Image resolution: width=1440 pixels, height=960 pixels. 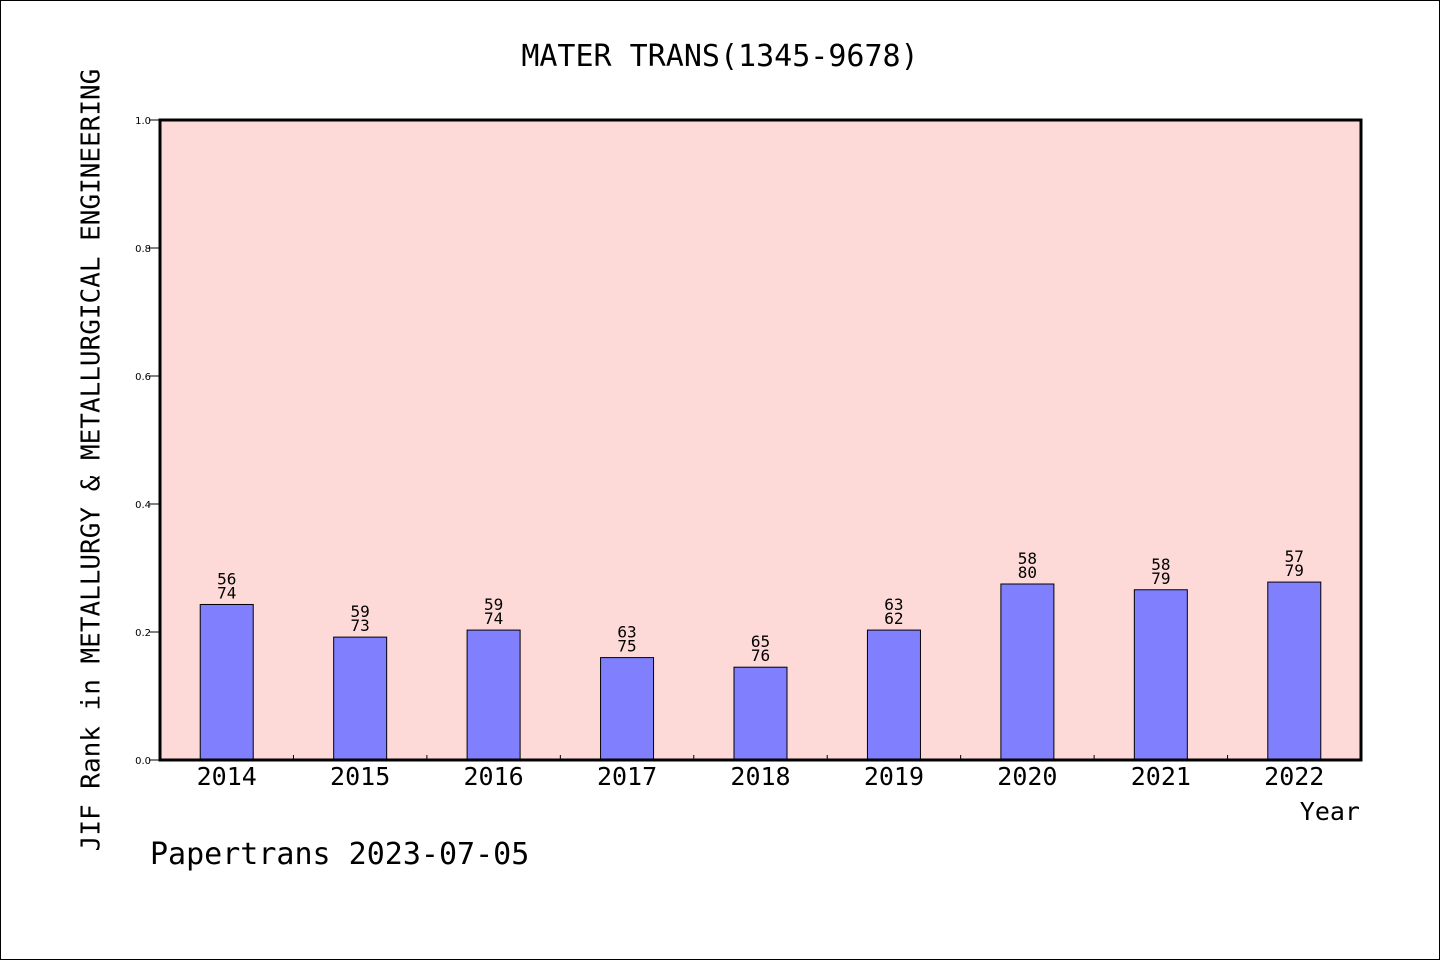 I want to click on y-tick-group: 0.0 0.2 0.4 0.6 0.8 1.0, so click(x=147, y=441).